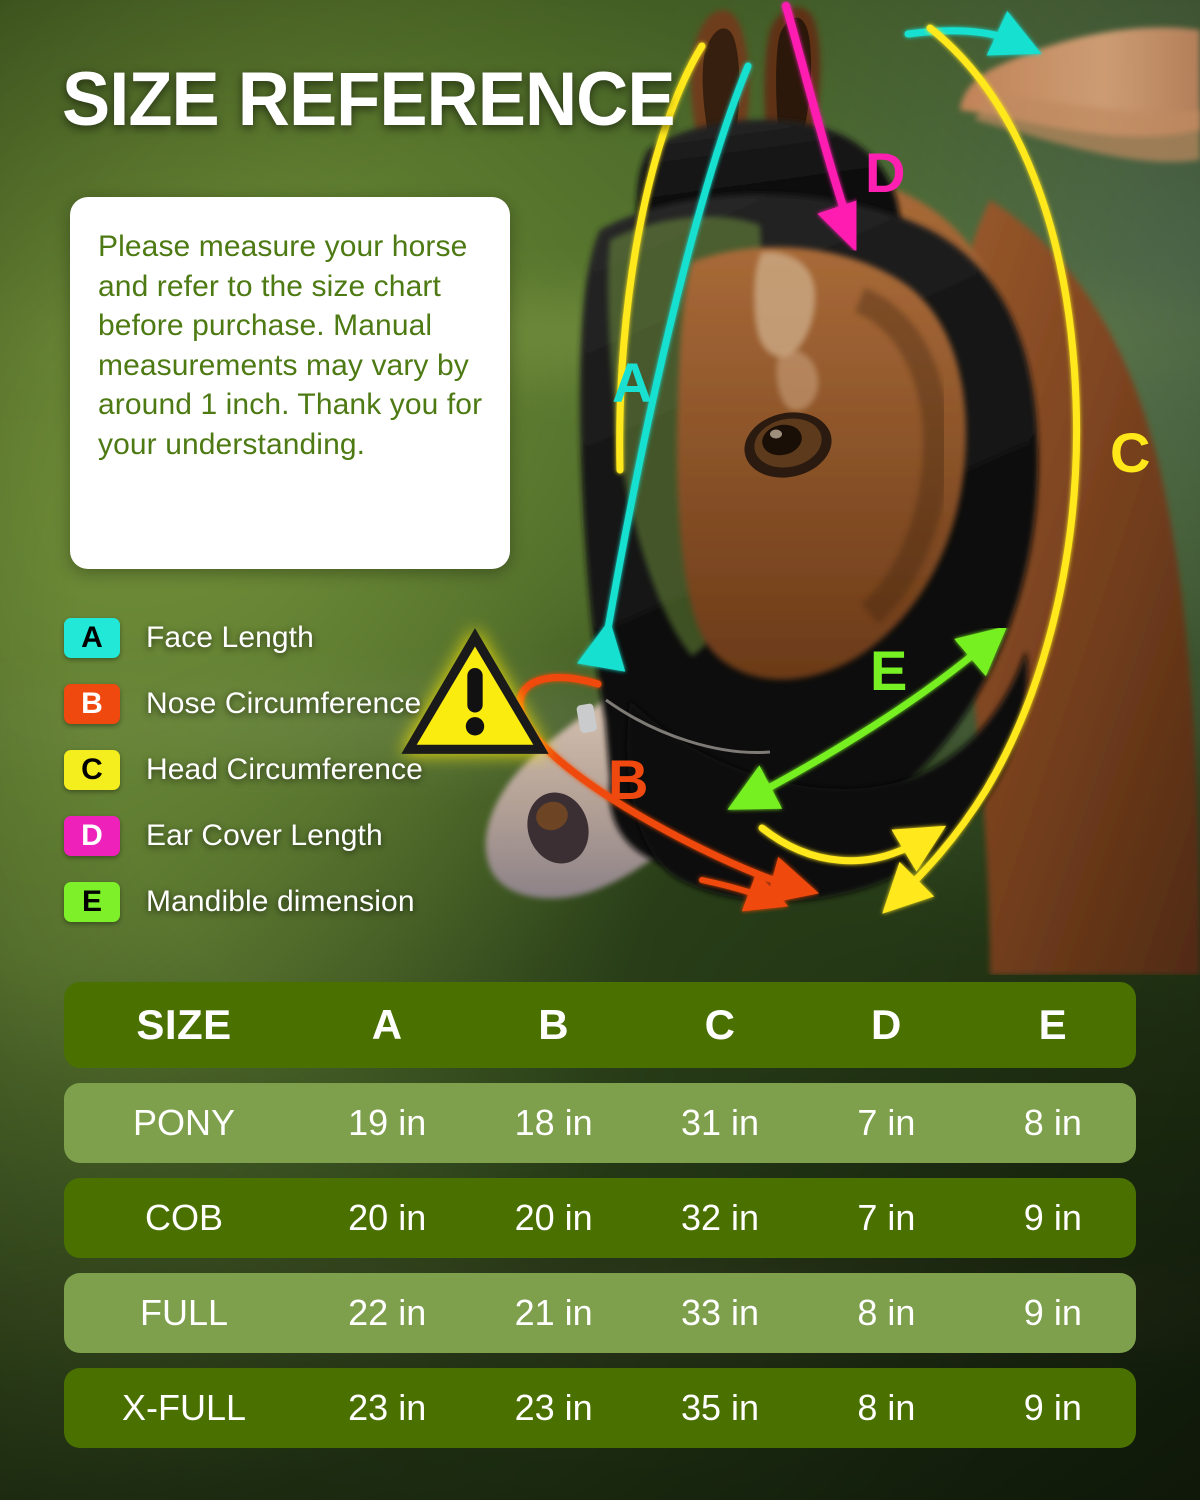 This screenshot has width=1200, height=1500. Describe the element at coordinates (600, 1313) in the screenshot. I see `table-row: FULL 22 in 21 in 33 in 8 in 9 in` at that location.